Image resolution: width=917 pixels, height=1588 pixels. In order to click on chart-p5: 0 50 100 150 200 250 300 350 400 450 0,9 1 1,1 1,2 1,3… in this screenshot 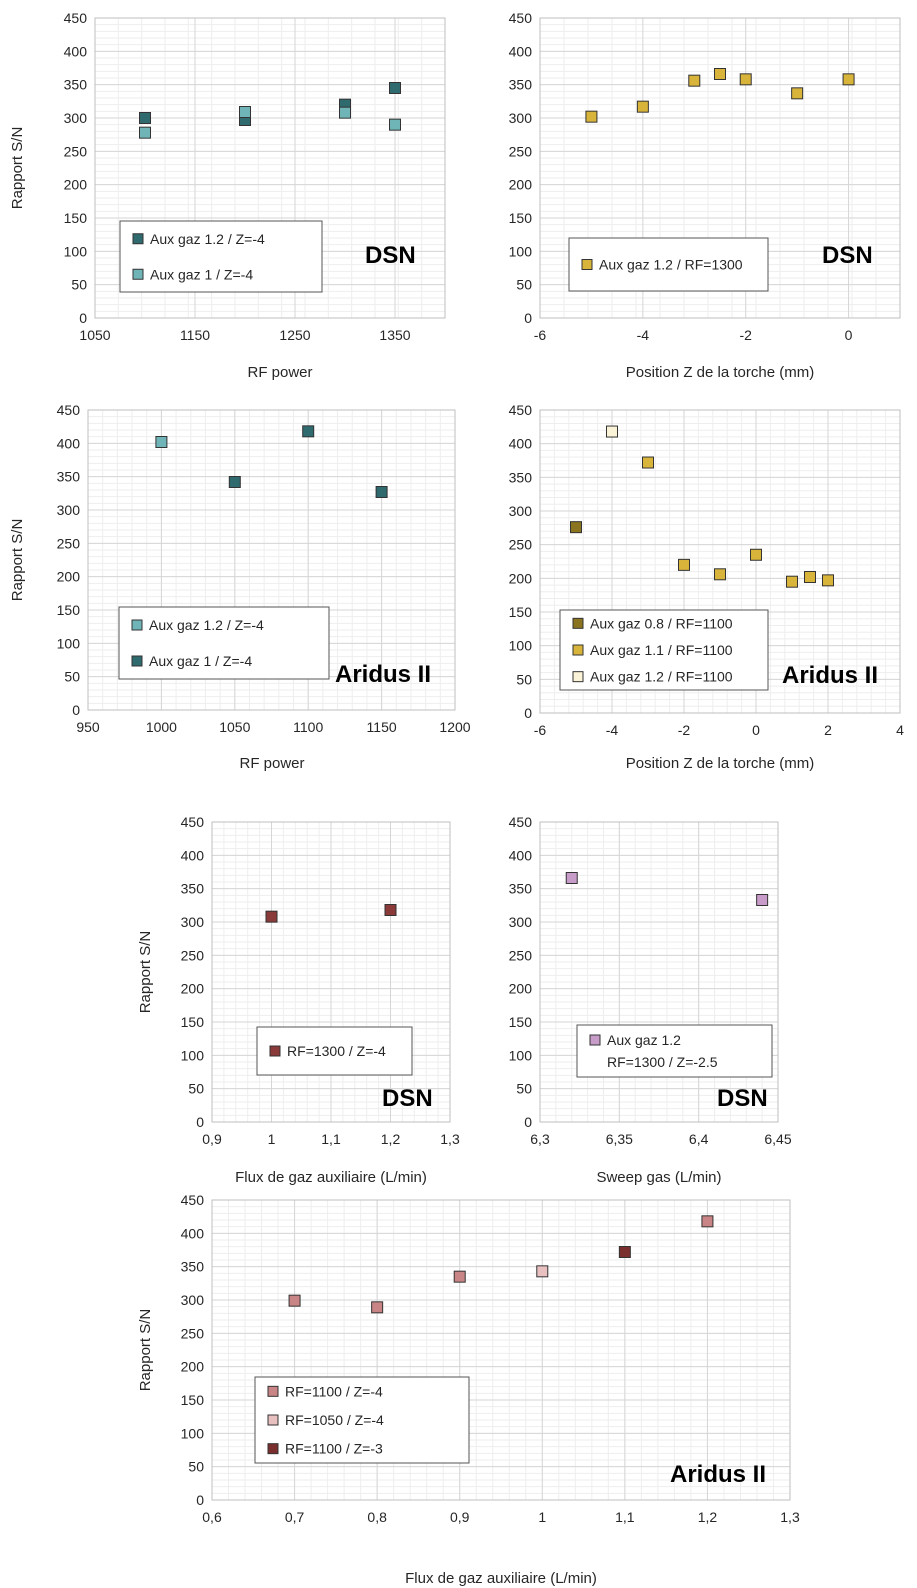, I will do `click(298, 1000)`.